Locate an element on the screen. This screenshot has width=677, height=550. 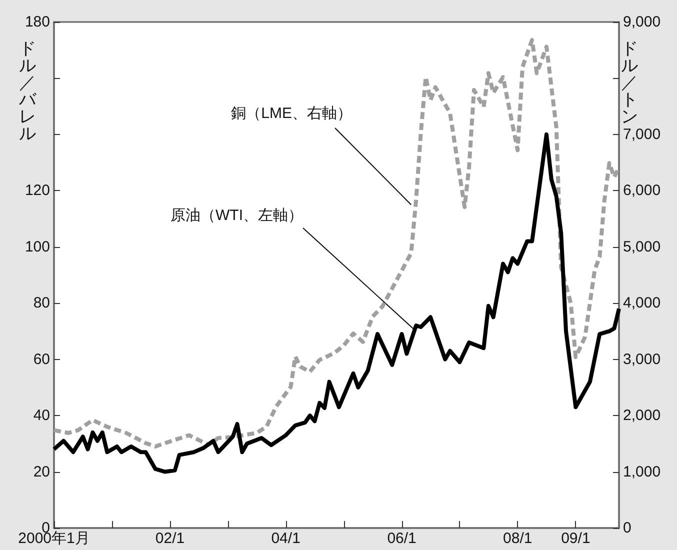
annotation: 原油（WTI、左軸） is located at coordinates (236, 215).